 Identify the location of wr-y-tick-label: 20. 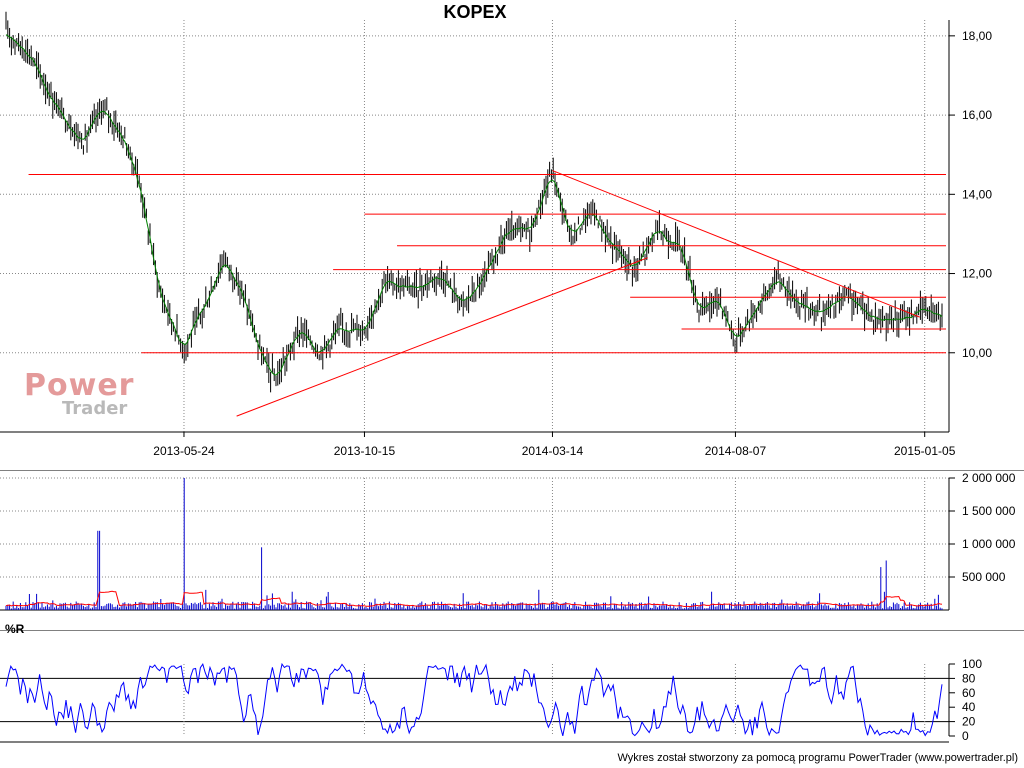
(969, 722).